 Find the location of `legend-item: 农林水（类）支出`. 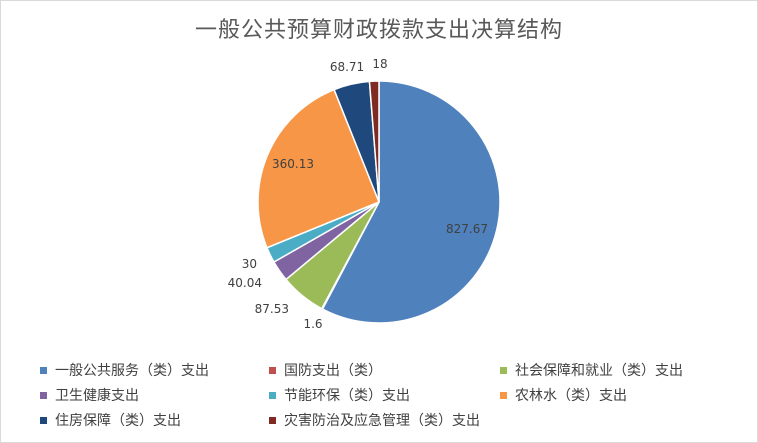

legend-item: 农林水（类）支出 is located at coordinates (563, 395).